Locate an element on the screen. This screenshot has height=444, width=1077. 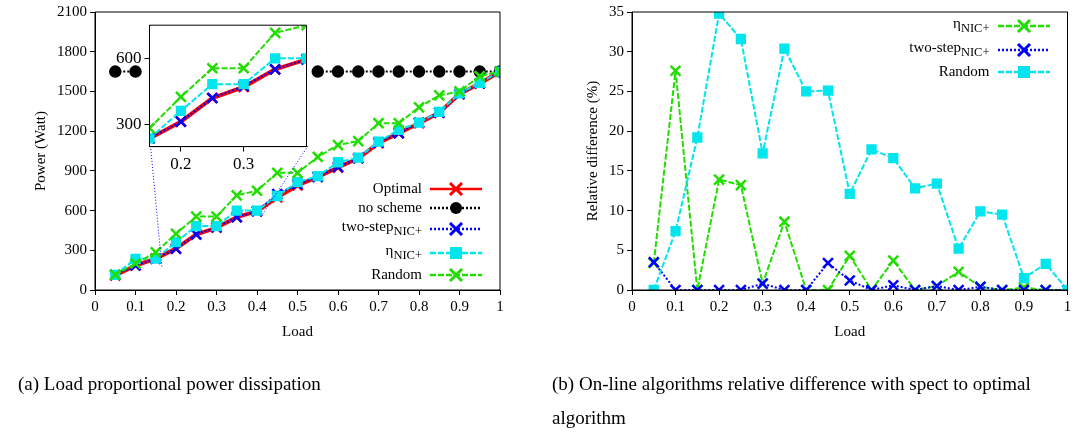
y-tick-label: 20 is located at coordinates (616, 130).